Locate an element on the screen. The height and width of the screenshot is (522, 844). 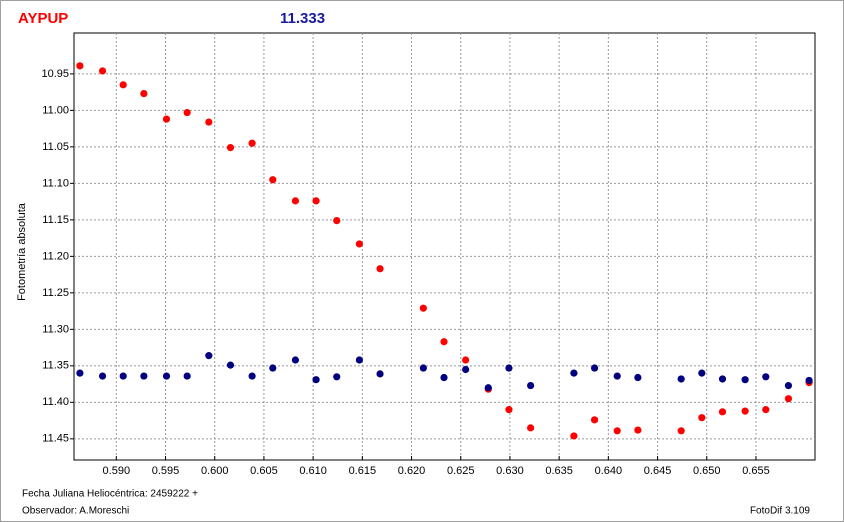
y-tick-label: 10.95 is located at coordinates (55, 74).